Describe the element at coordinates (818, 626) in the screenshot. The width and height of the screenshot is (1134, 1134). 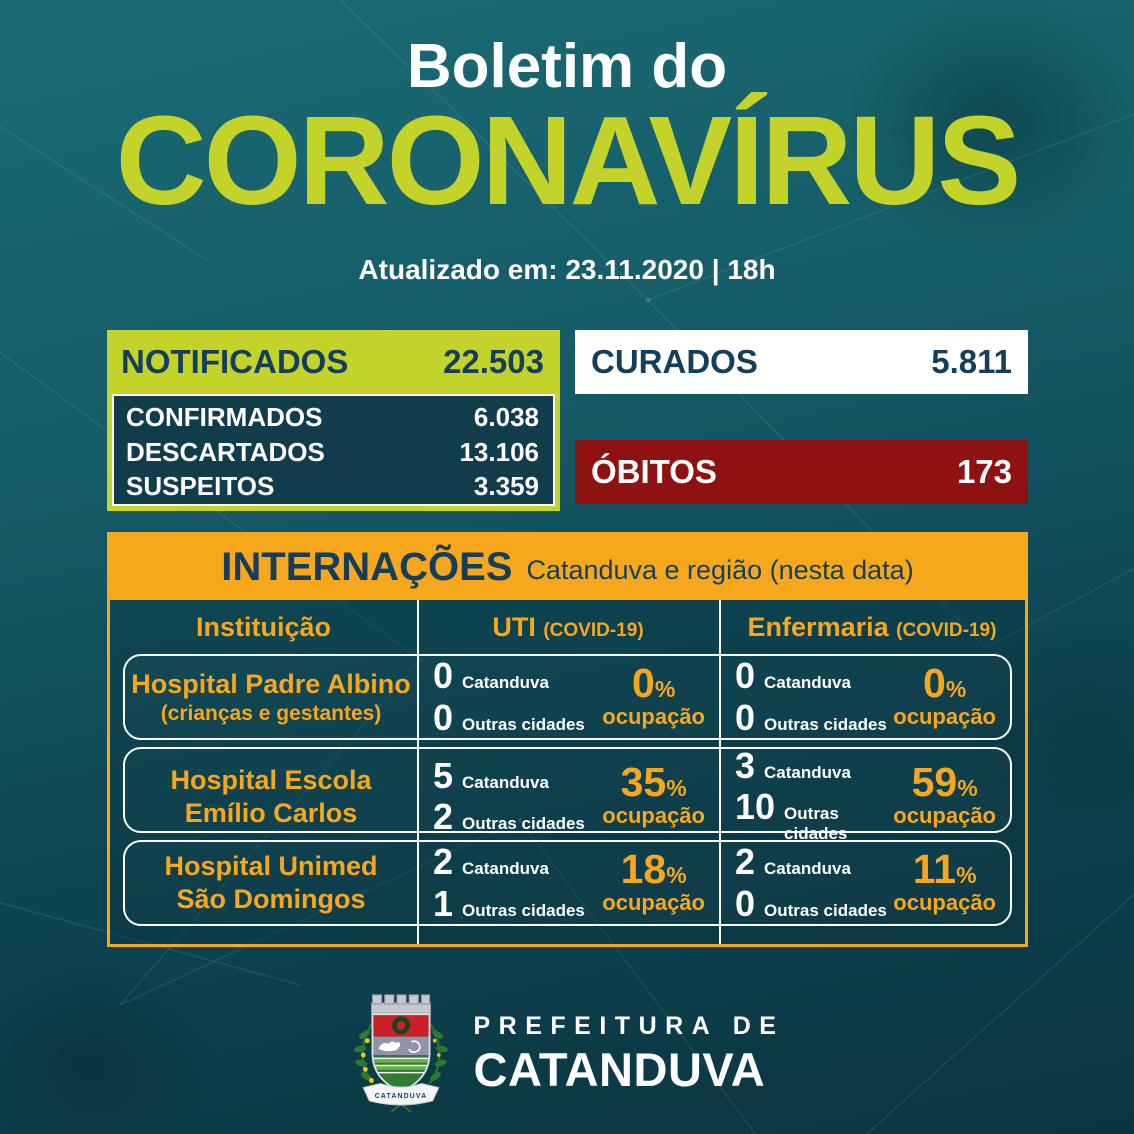
I see `column-header-label: Enfermaria` at that location.